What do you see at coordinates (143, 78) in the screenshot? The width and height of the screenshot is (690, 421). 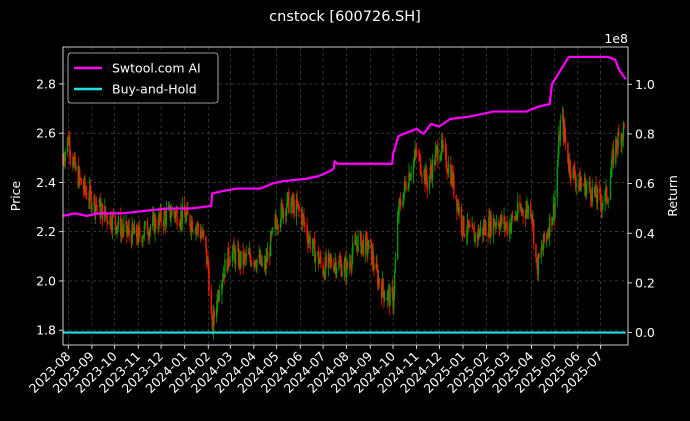 I see `legend-box` at bounding box center [143, 78].